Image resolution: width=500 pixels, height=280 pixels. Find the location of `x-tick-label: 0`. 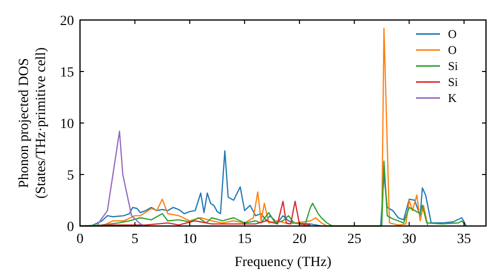

x-tick-label: 0 is located at coordinates (80, 239).